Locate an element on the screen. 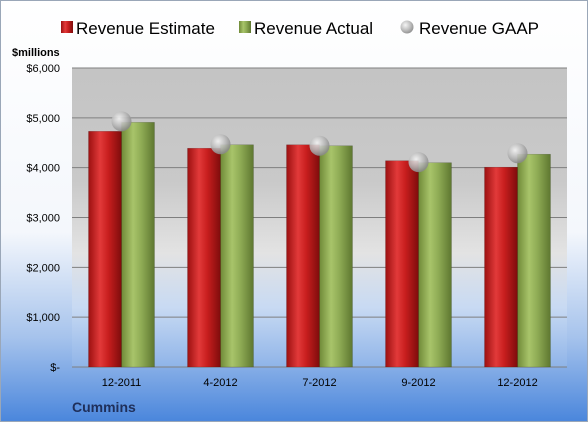  legend-label-estimate: Revenue Estimate is located at coordinates (145, 28).